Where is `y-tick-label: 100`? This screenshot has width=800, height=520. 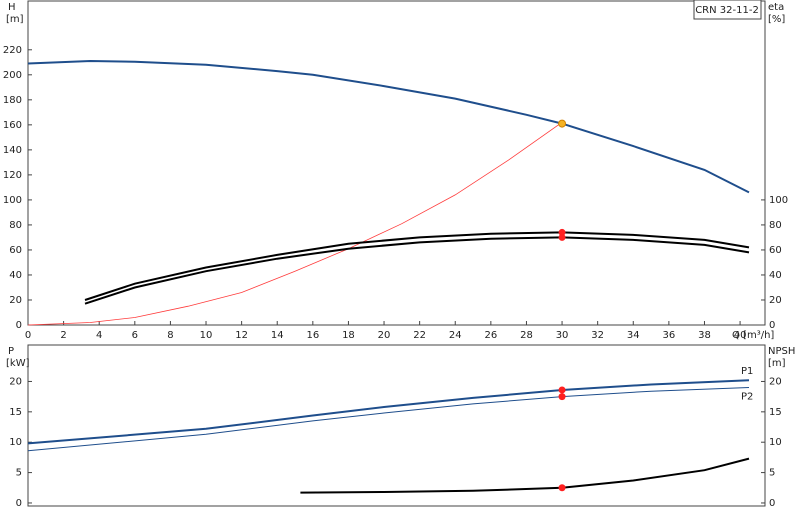 y-tick-label: 100 is located at coordinates (12, 200).